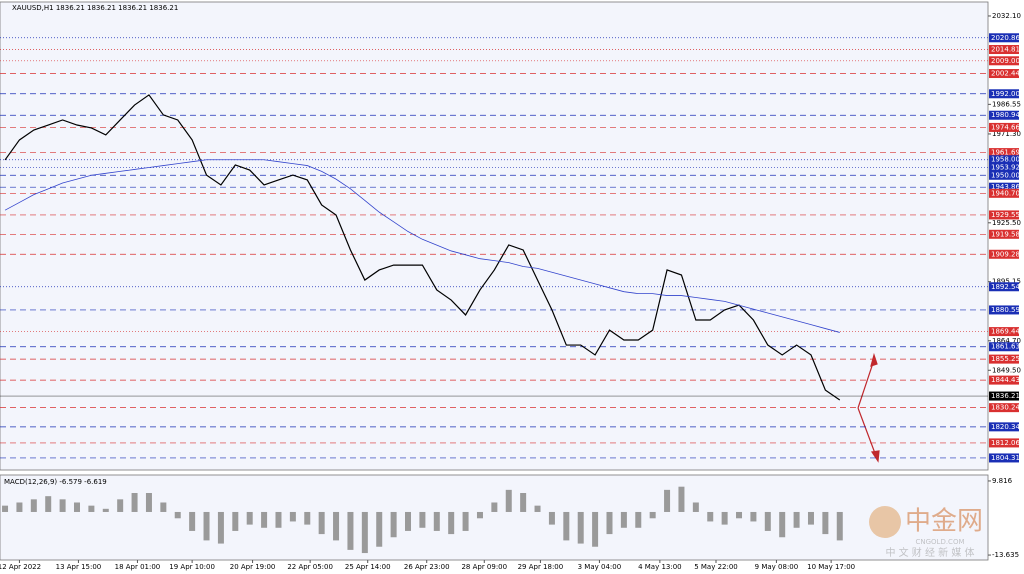  Describe the element at coordinates (1002, 481) in the screenshot. I see `y-tick-label: 9.816` at that location.